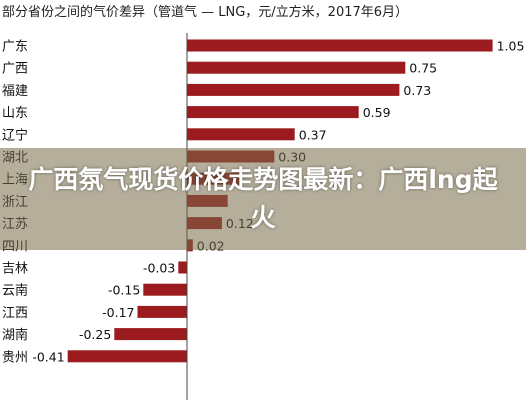  Describe the element at coordinates (15, 269) in the screenshot. I see `category-label: 吉林` at that location.